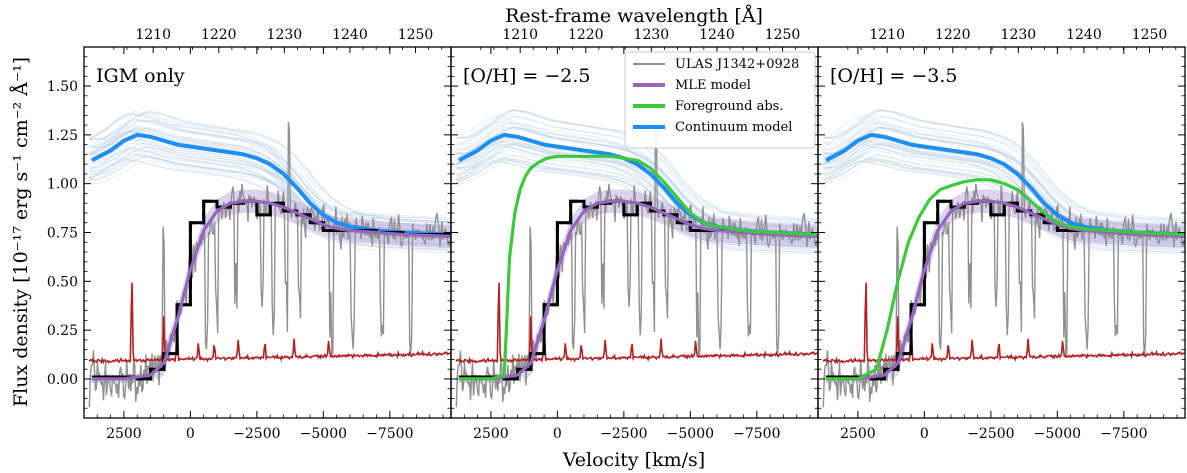 This screenshot has width=1187, height=473. Describe the element at coordinates (733, 127) in the screenshot. I see `legend-label: Continuum model` at that location.